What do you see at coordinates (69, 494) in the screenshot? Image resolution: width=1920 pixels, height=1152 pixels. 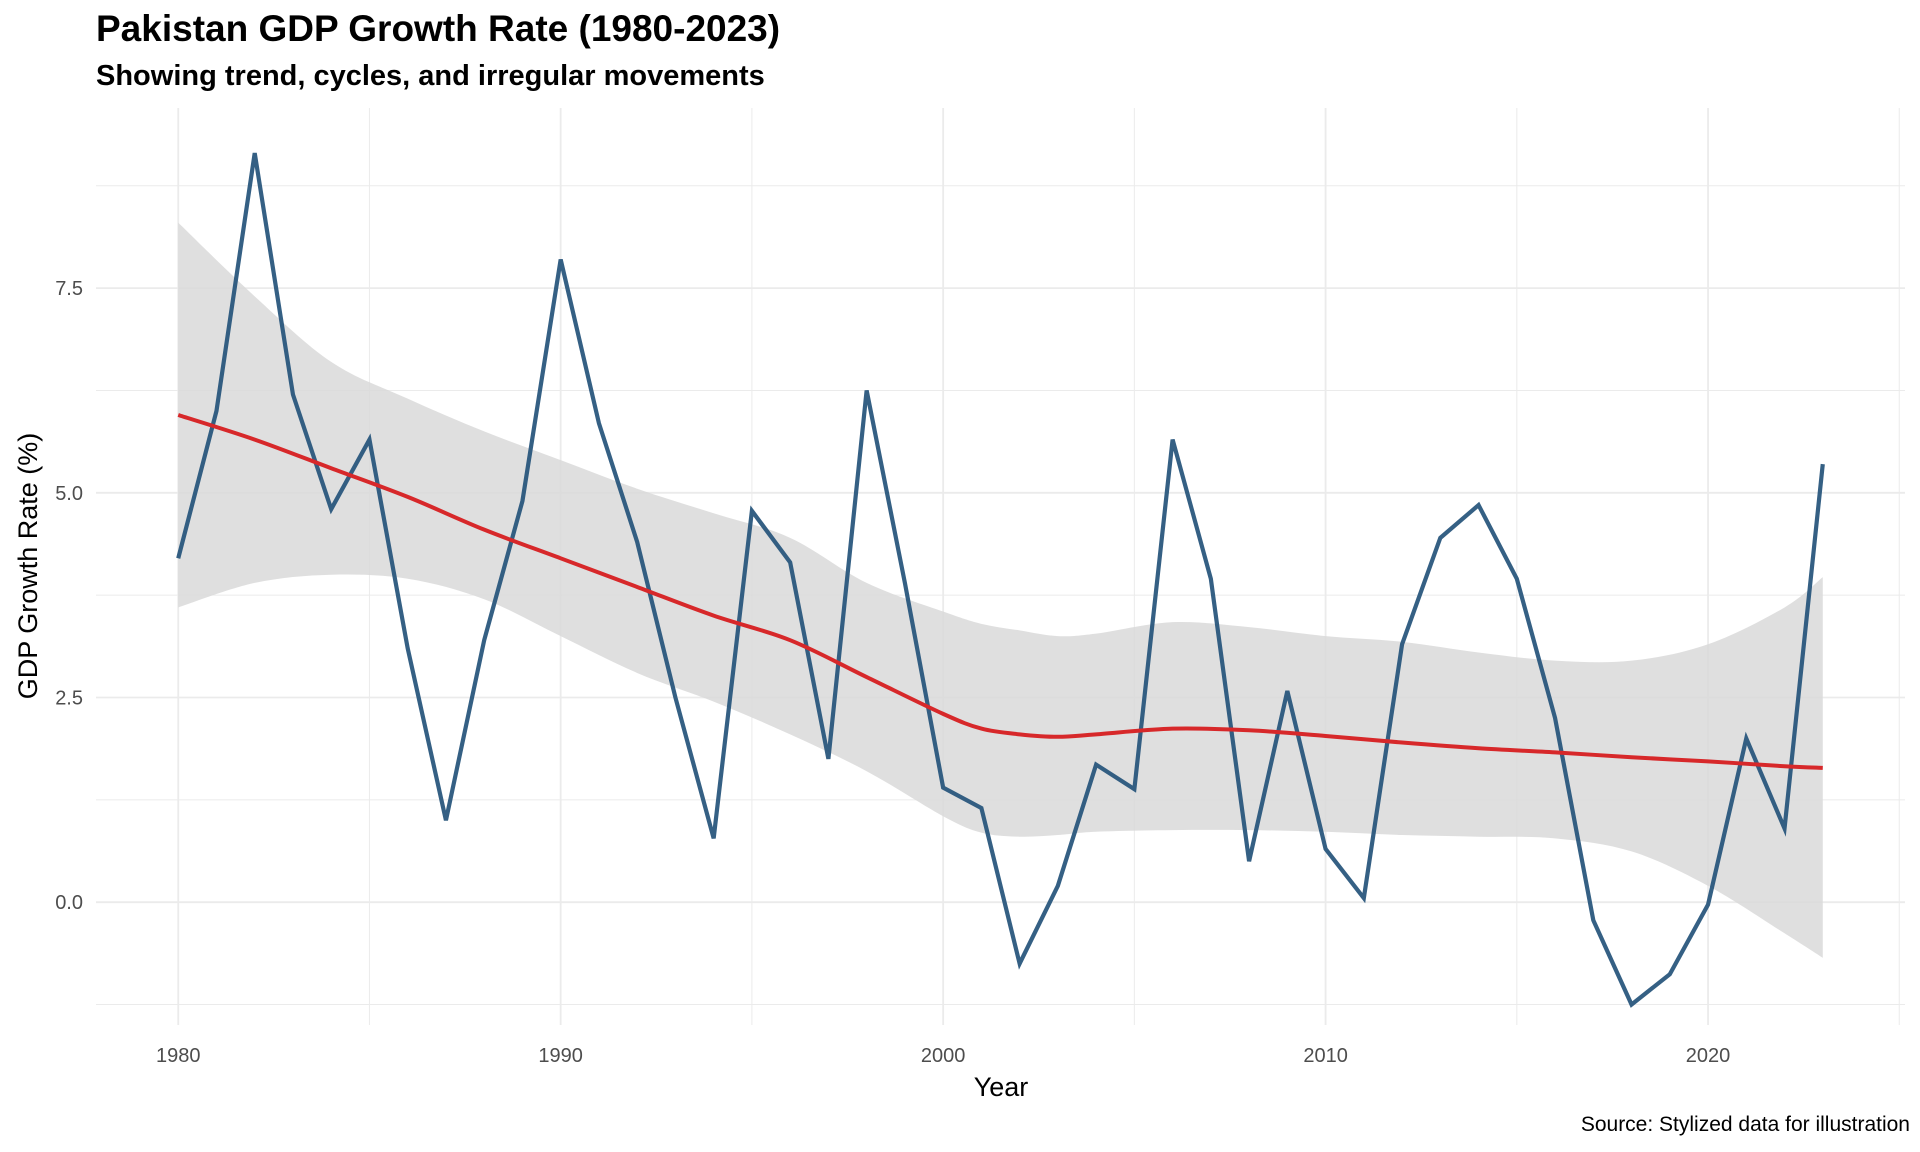 I see `y-tick-label: 5.0` at bounding box center [69, 494].